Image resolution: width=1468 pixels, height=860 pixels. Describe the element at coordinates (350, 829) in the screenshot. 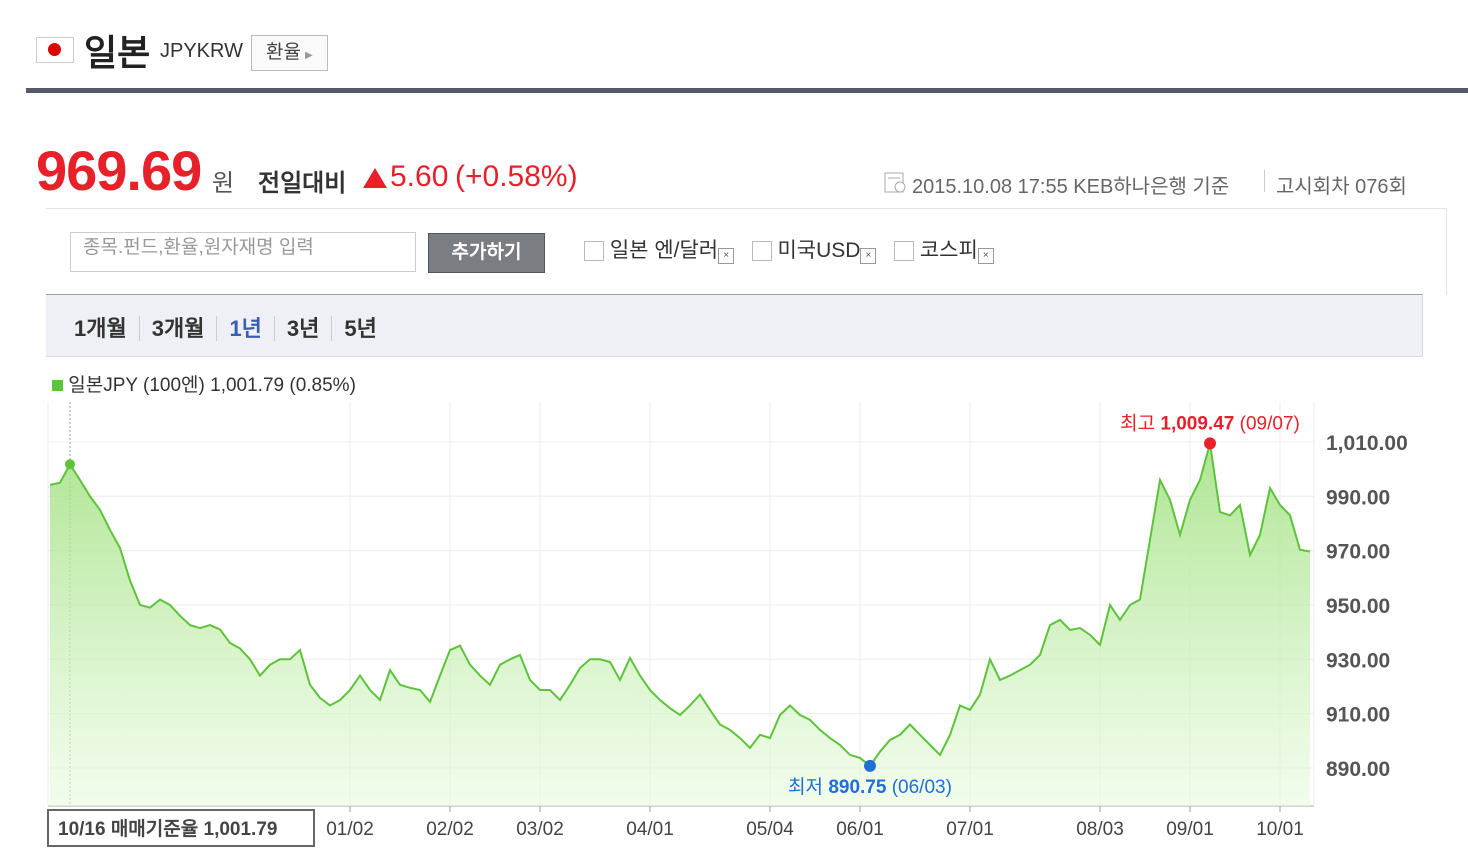

I see `x-tick-label: 01/02` at that location.